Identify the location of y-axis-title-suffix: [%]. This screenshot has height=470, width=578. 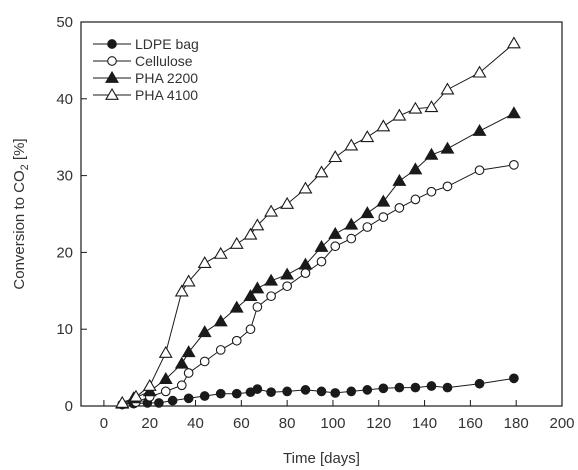
(19, 151).